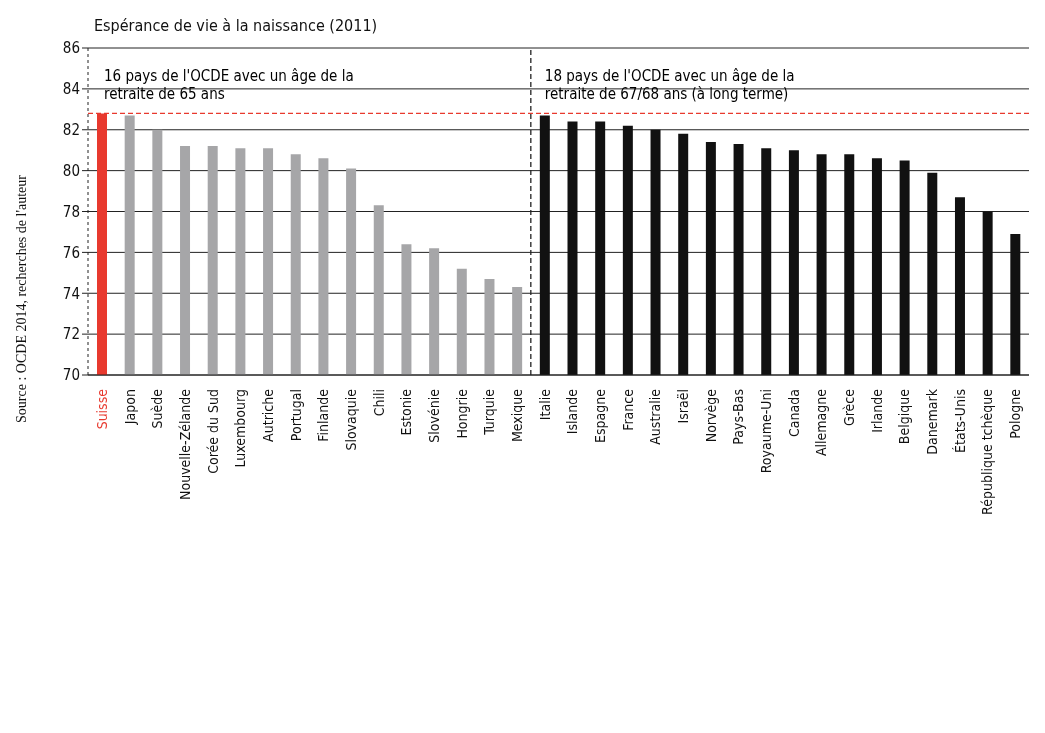  I want to click on chart-title: Espérance de vie à la naissance (2011), so click(236, 25).